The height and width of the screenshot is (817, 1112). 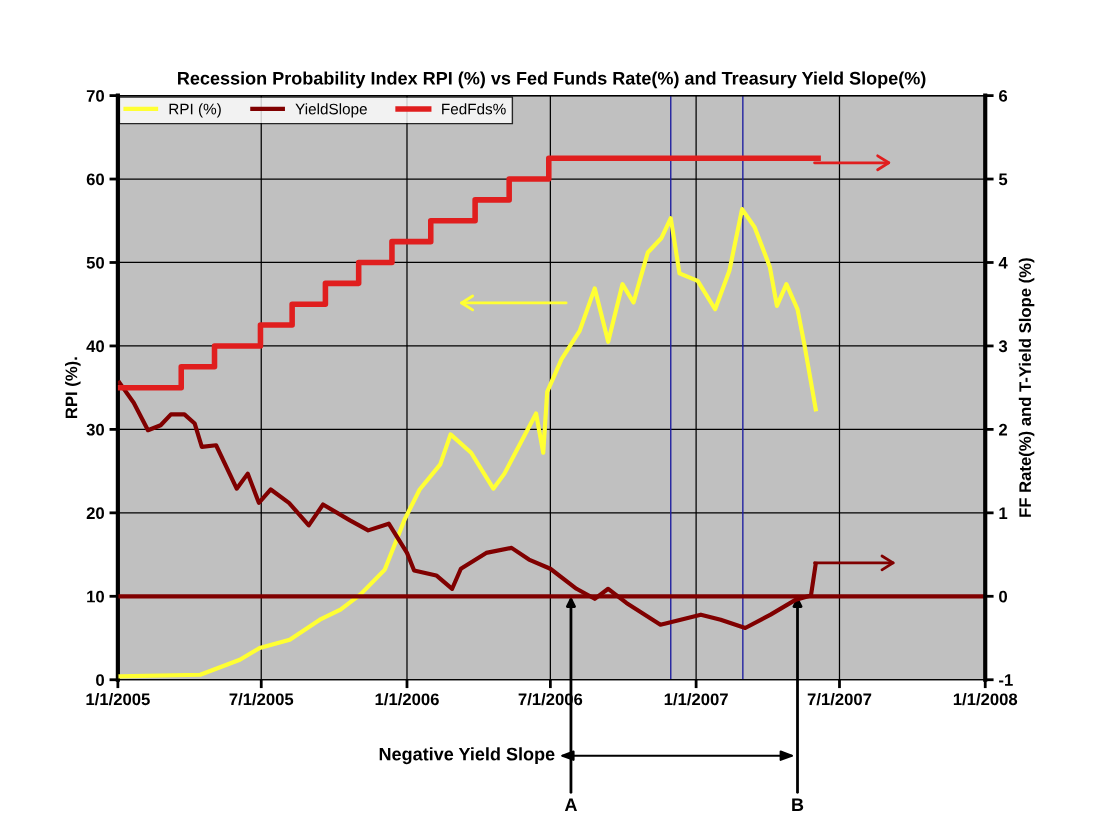 I want to click on y2-axis-title: FF Rate(%) and T-Yield Slope (%), so click(x=1026, y=387).